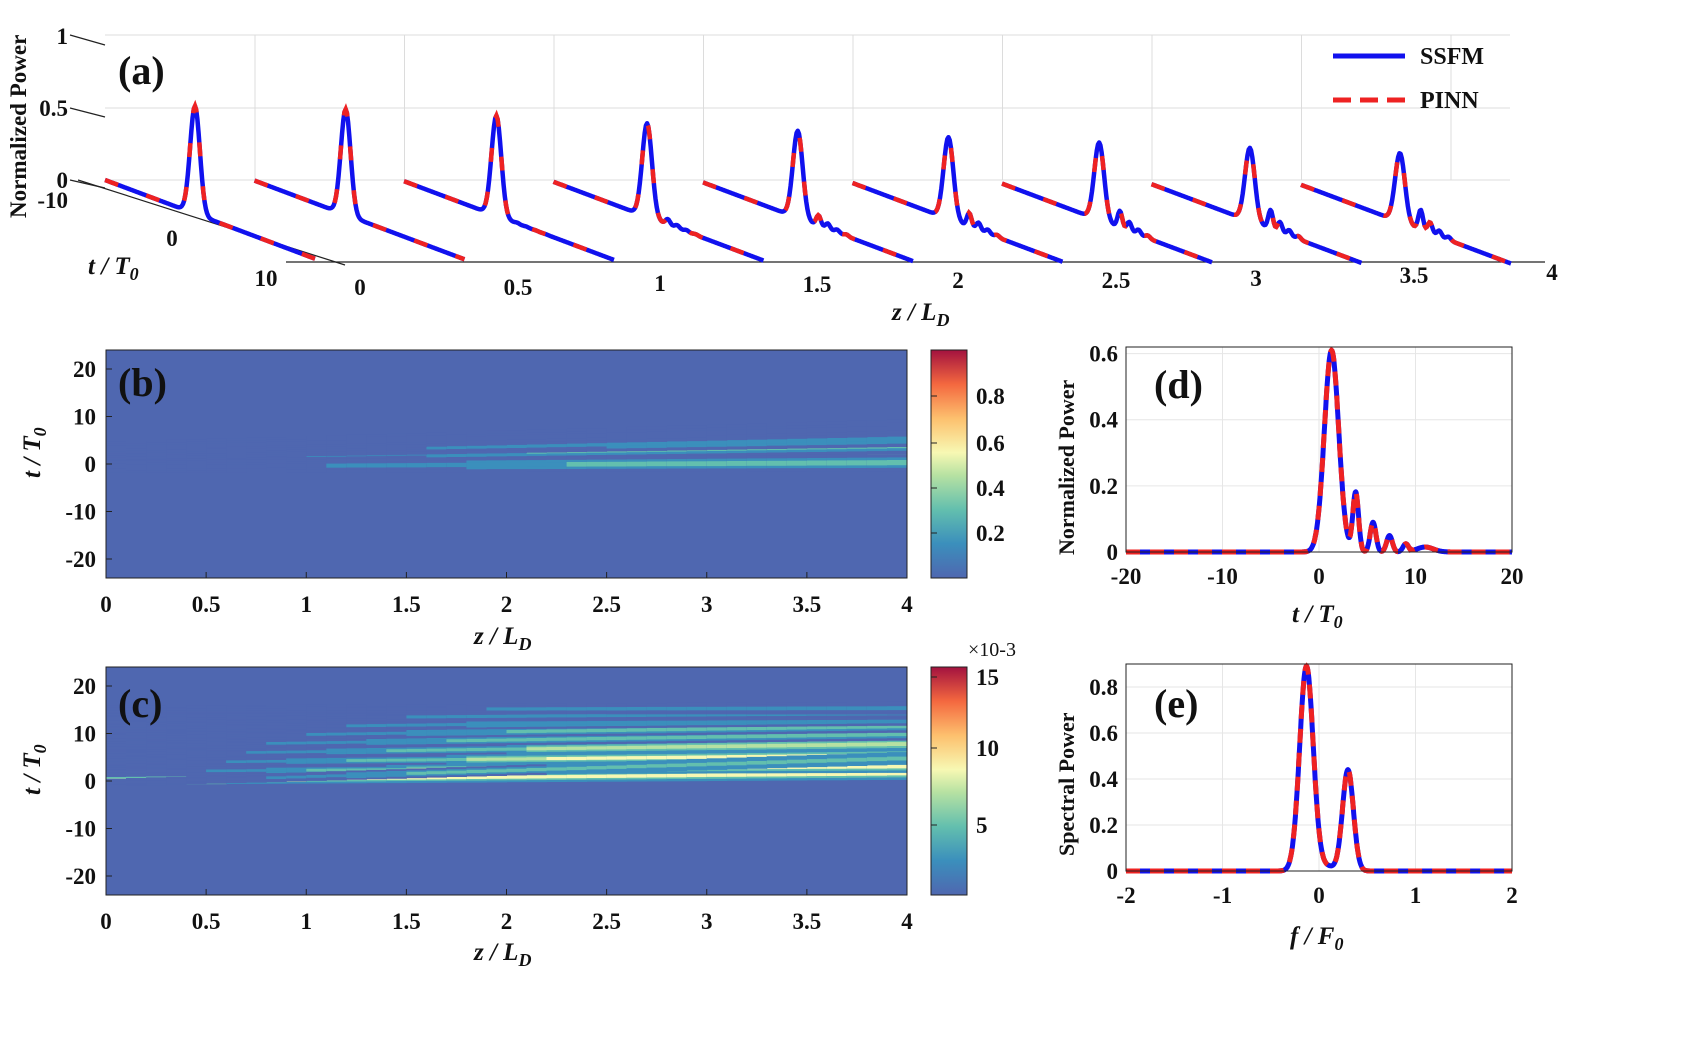 The width and height of the screenshot is (1700, 1056). What do you see at coordinates (140, 703) in the screenshot?
I see `panel-c-label: (c)` at bounding box center [140, 703].